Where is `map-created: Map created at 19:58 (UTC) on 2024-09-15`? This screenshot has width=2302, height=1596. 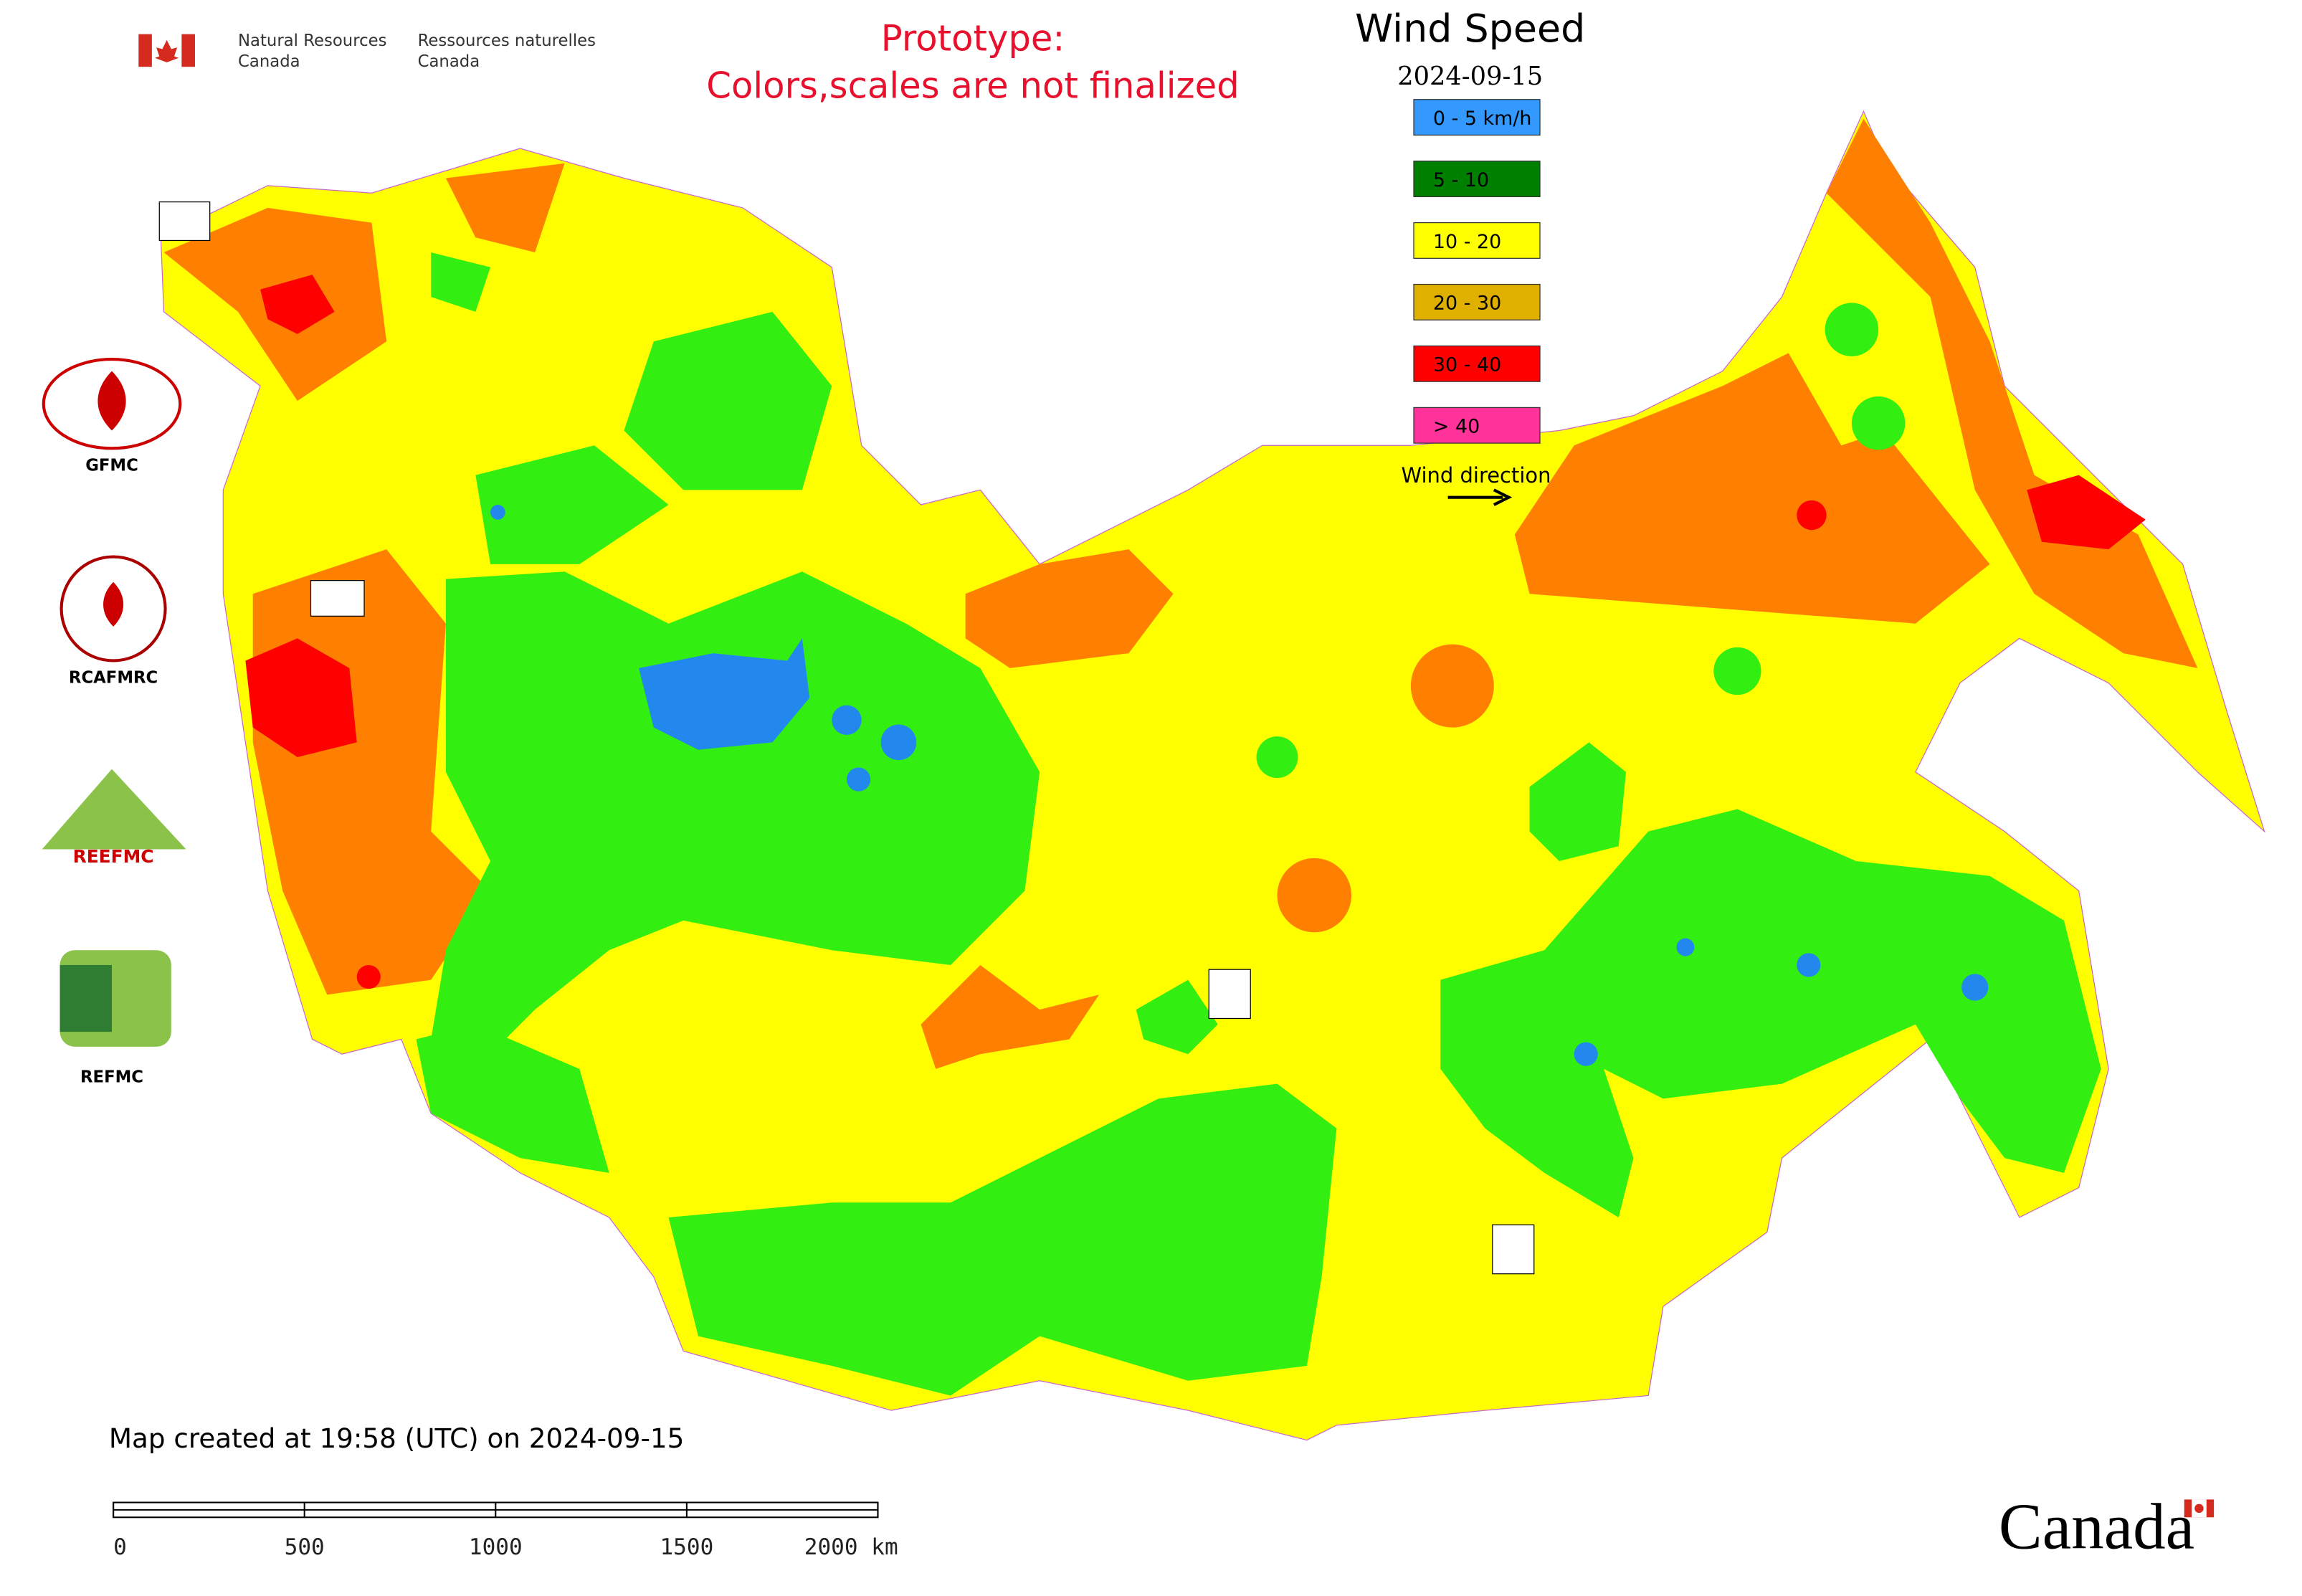
map-created: Map created at 19:58 (UTC) on 2024-09-15 is located at coordinates (397, 1438).